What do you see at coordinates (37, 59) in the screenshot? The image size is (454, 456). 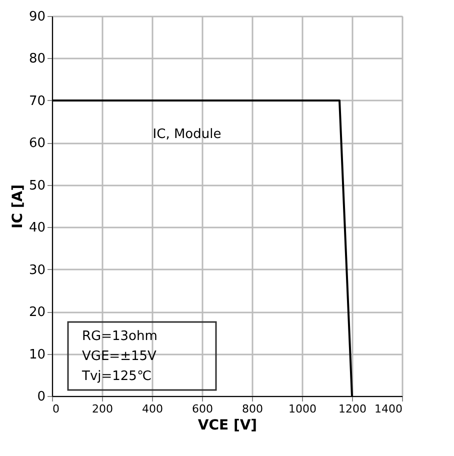 I see `y-tick-label: 80` at bounding box center [37, 59].